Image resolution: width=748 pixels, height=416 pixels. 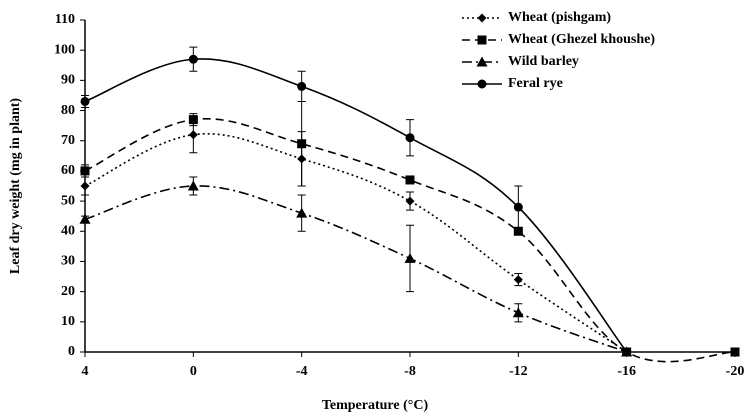 I want to click on y-tick-label: 70, so click(x=68, y=140).